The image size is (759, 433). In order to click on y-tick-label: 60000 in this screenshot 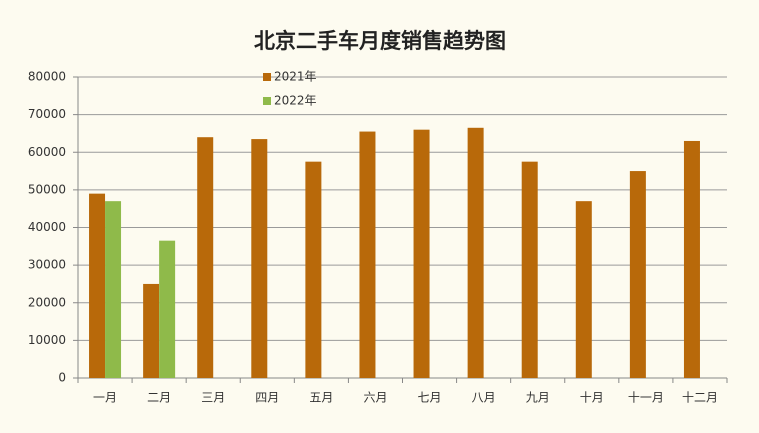, I will do `click(47, 152)`.